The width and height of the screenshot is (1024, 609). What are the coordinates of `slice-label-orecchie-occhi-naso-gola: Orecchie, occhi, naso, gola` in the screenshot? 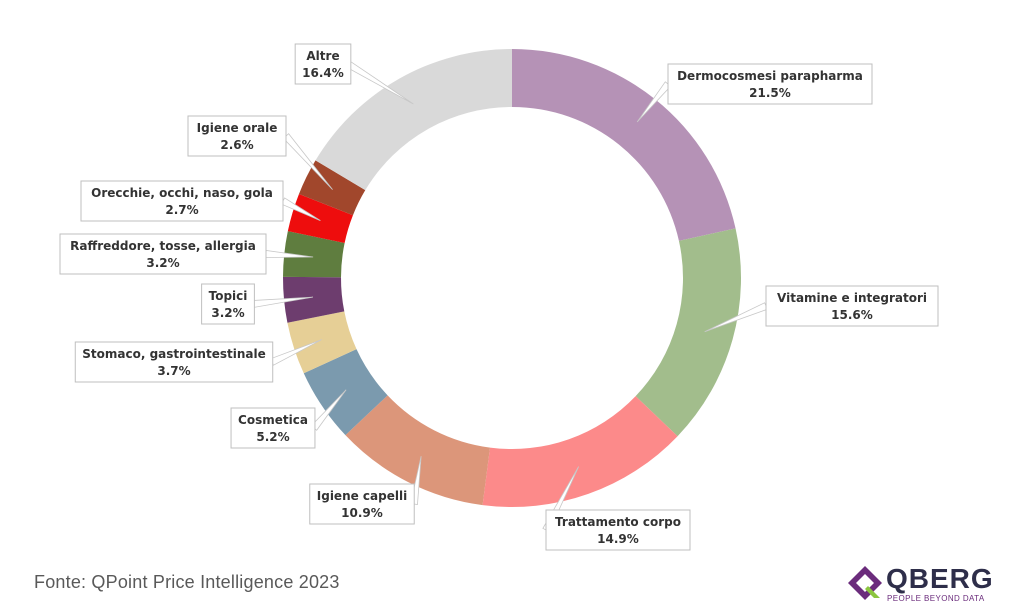 It's located at (182, 193).